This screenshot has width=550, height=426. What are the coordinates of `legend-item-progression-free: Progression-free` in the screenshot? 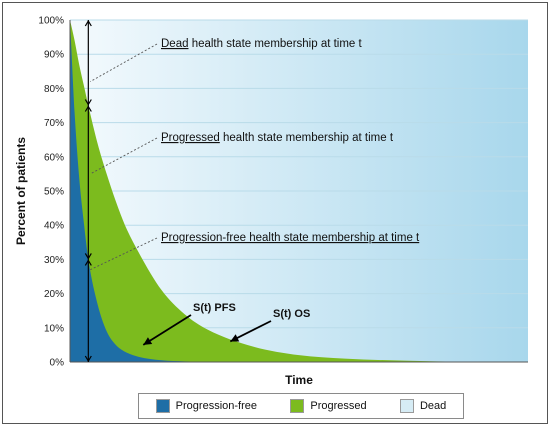 It's located at (206, 406).